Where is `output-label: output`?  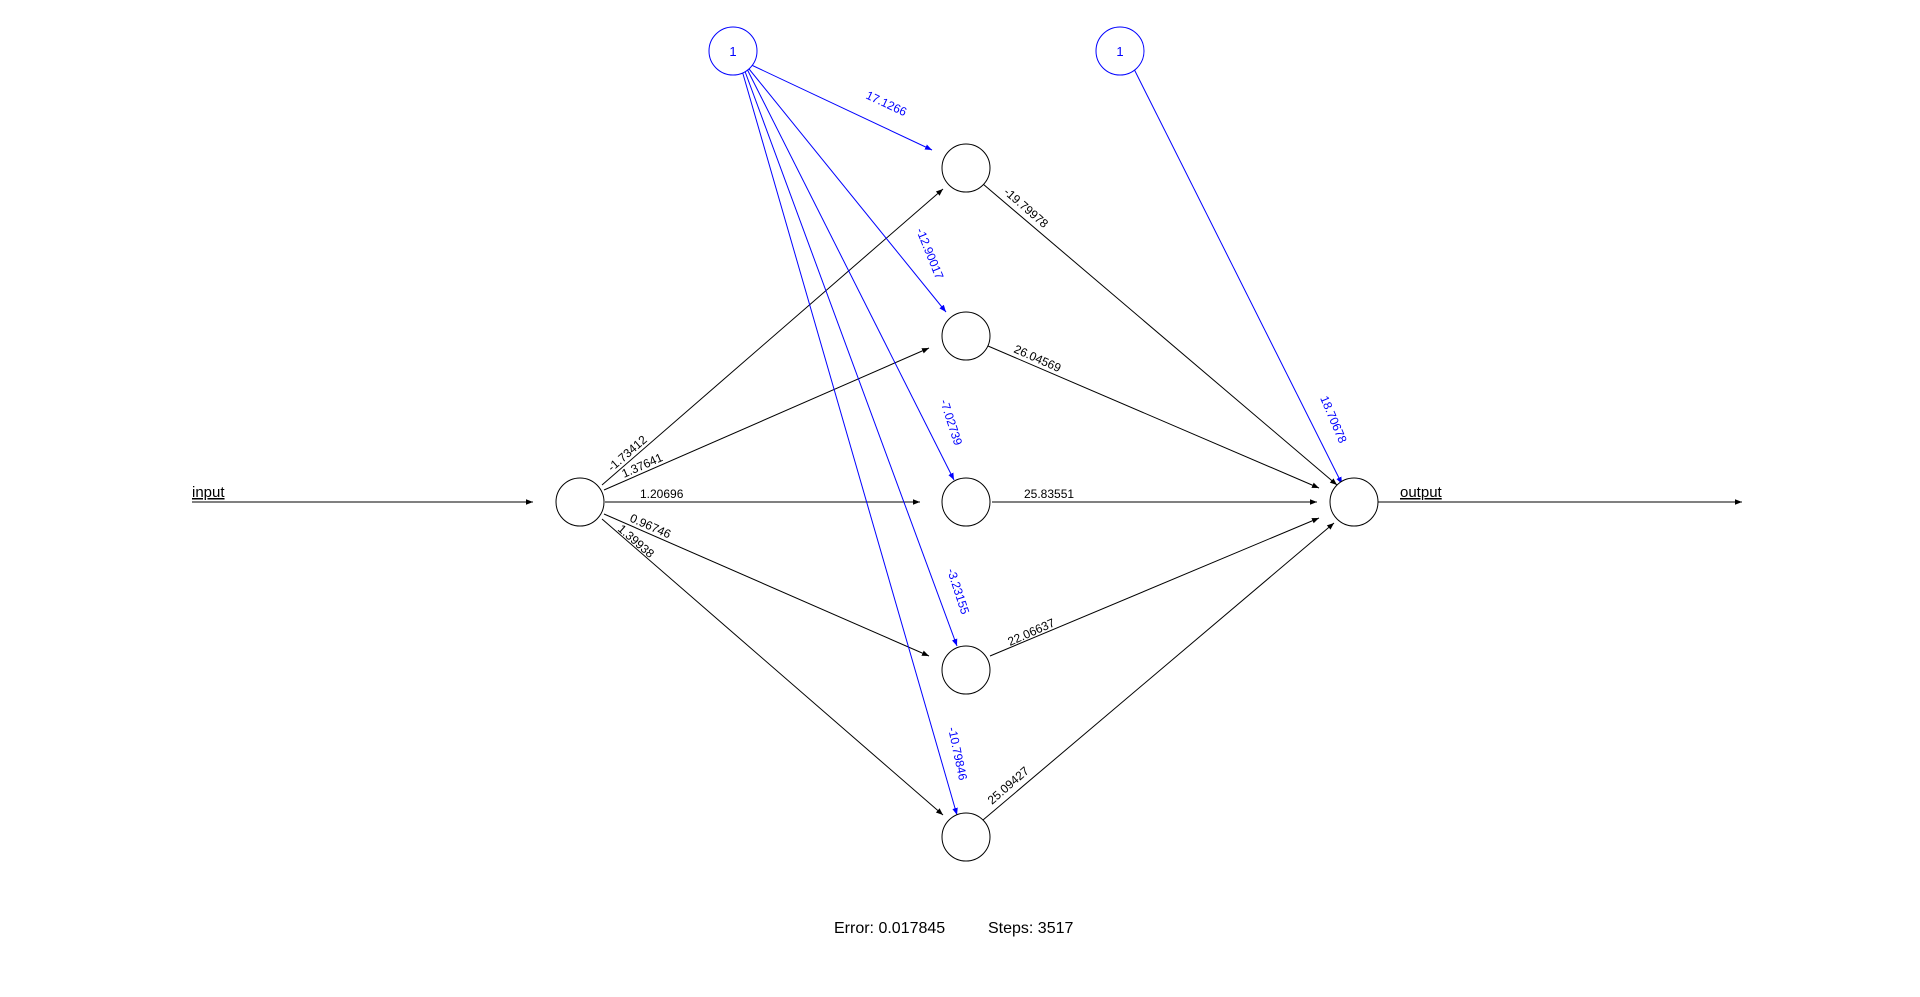
output-label: output is located at coordinates (1421, 492).